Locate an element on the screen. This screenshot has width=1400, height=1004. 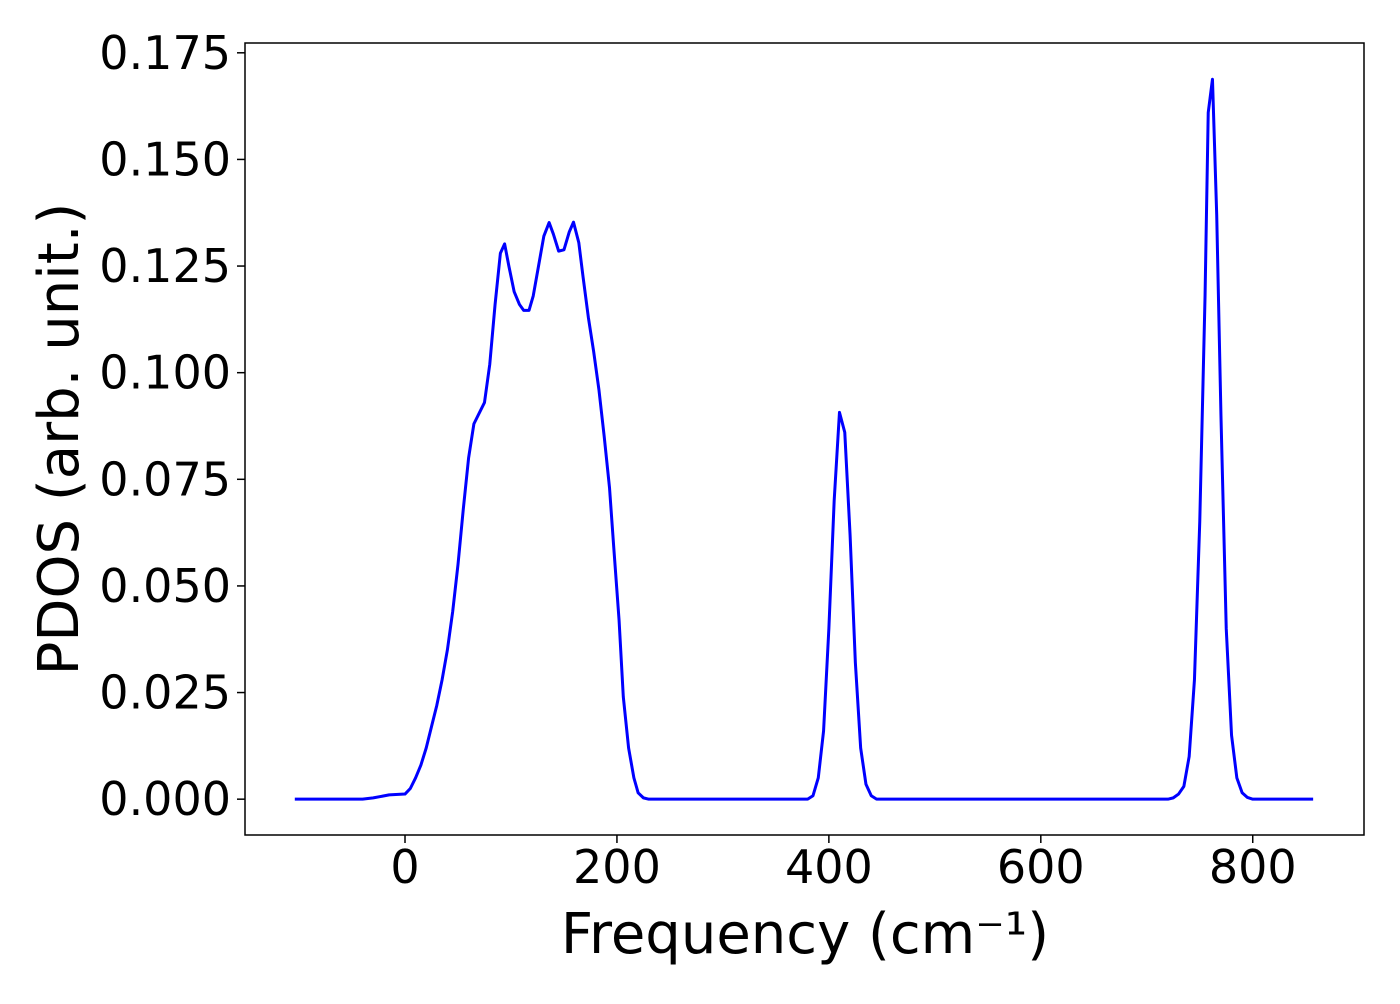
y-tick-label: 0.075 is located at coordinates (165, 479).